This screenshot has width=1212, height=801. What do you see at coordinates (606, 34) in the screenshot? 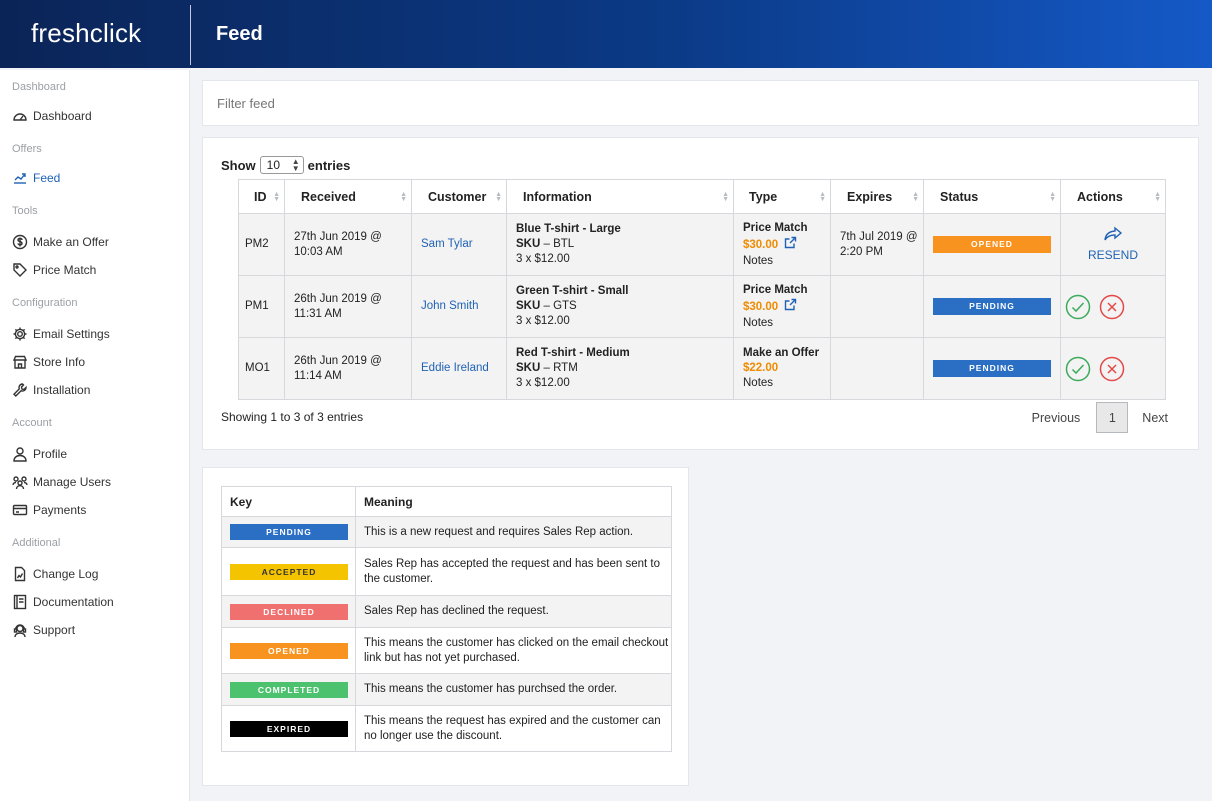
I see `top-header: freshclick Feed` at bounding box center [606, 34].